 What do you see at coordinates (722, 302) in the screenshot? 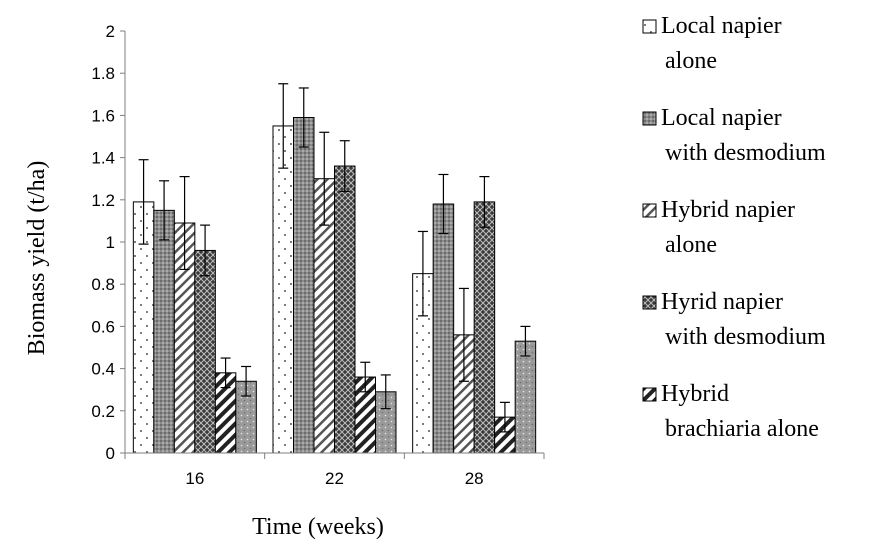
I see `legend-label: Hyrid napier` at bounding box center [722, 302].